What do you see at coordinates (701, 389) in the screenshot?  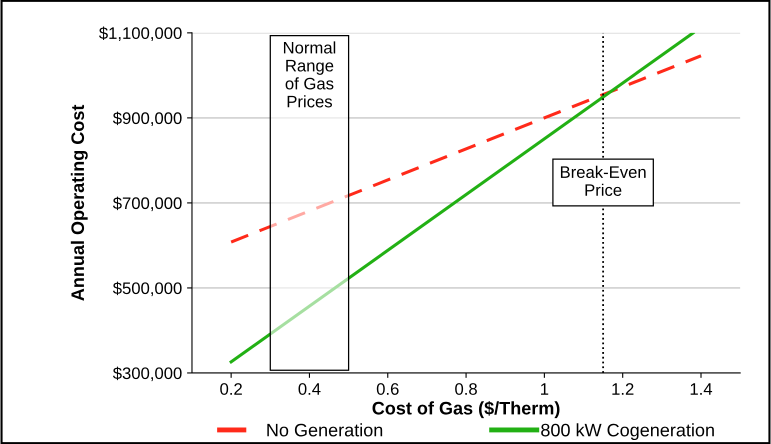 I see `x-tick-label: 1.4` at bounding box center [701, 389].